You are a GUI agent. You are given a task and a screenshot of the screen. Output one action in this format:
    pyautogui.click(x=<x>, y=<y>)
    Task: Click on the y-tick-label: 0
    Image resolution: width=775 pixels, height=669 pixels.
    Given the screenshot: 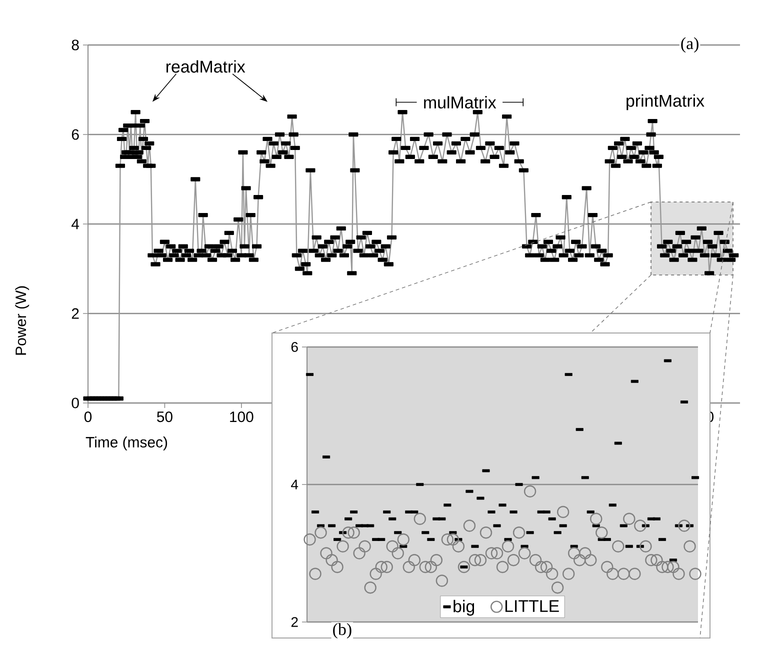 What is the action you would take?
    pyautogui.click(x=75, y=403)
    